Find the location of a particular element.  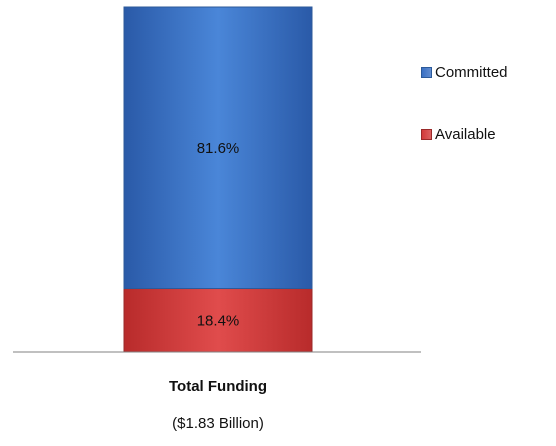

bar-segment-available is located at coordinates (218, 320).